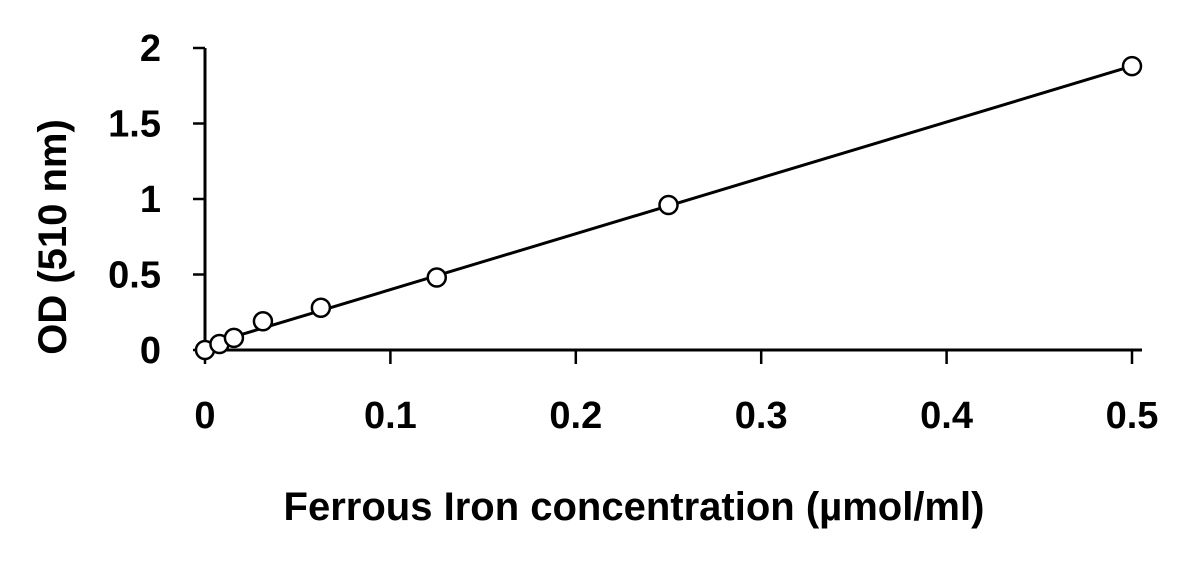  Describe the element at coordinates (761, 416) in the screenshot. I see `x-tick-label: 0.3` at that location.